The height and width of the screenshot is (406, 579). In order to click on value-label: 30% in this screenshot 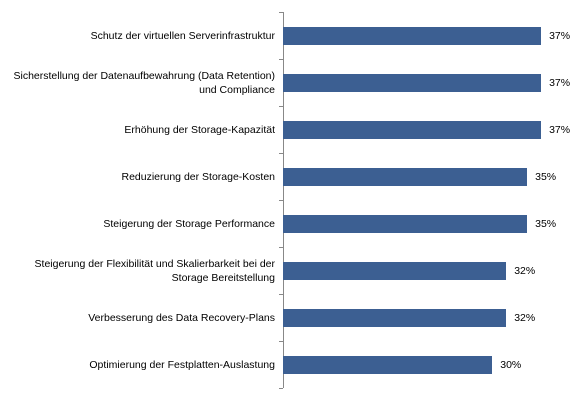, I will do `click(511, 364)`.